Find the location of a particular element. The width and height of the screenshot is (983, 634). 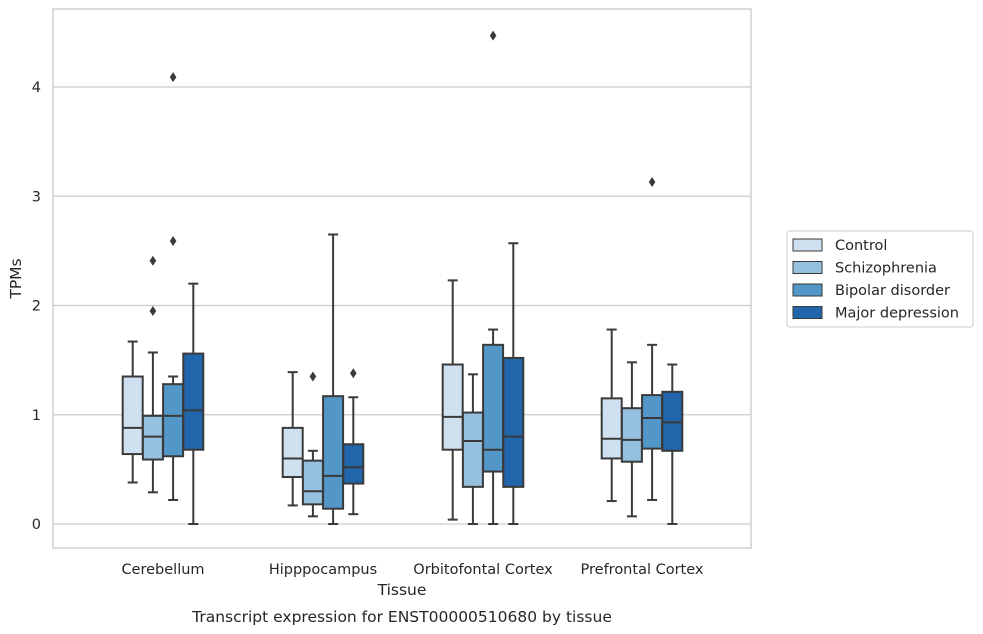

x-tick-label: Hipppocampus is located at coordinates (323, 570).